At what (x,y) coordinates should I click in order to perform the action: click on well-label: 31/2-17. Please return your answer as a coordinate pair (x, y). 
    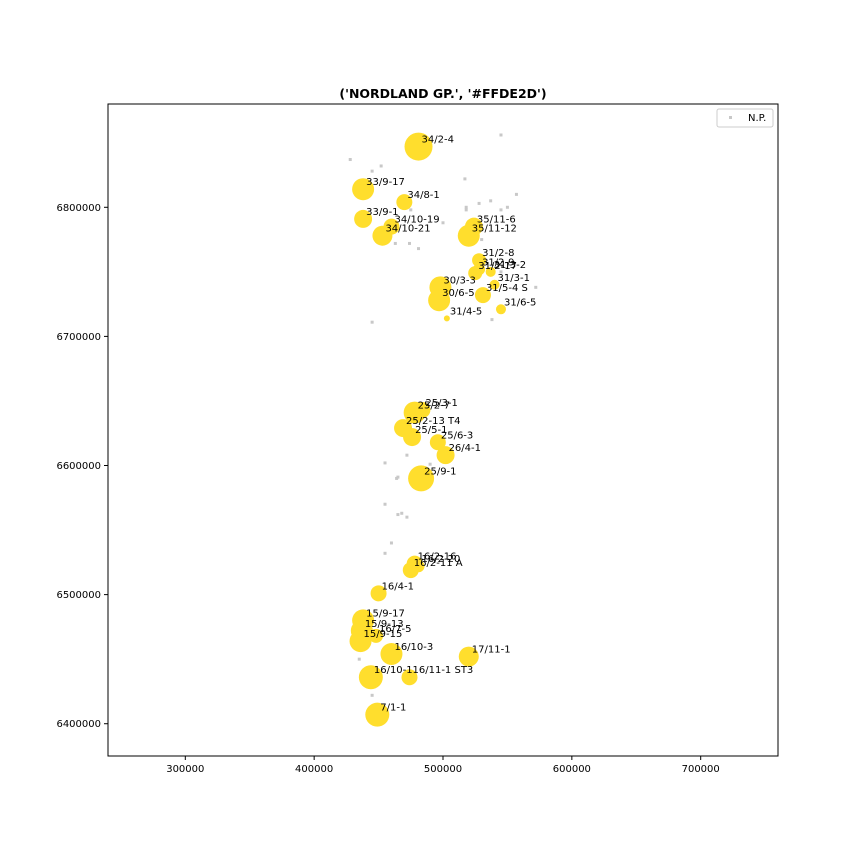
    Looking at the image, I should click on (497, 266).